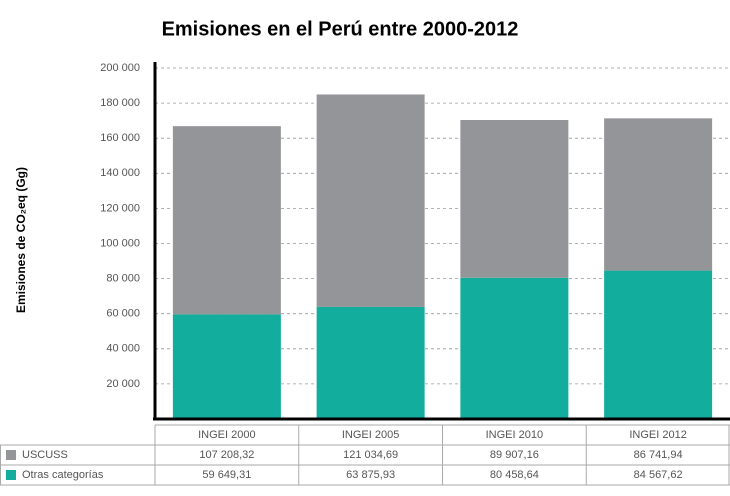 The height and width of the screenshot is (496, 730). Describe the element at coordinates (123, 279) in the screenshot. I see `y-tick-label: 80 000` at that location.